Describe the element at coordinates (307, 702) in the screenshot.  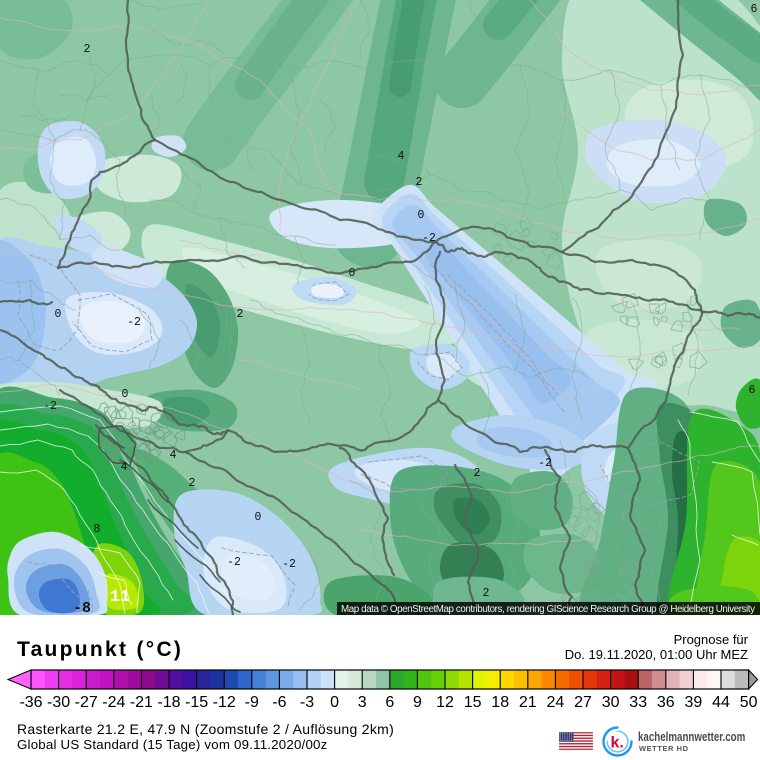
I see `svg-text: -3` at that location.